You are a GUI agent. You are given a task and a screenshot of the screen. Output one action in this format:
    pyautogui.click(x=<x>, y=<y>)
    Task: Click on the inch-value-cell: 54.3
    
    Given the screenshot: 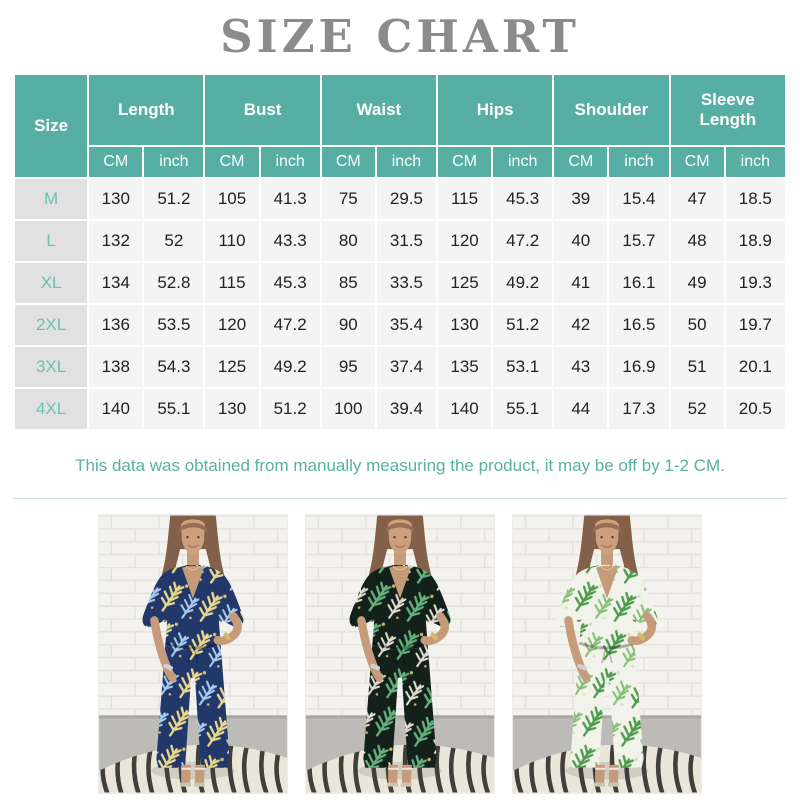 What is the action you would take?
    pyautogui.click(x=174, y=367)
    